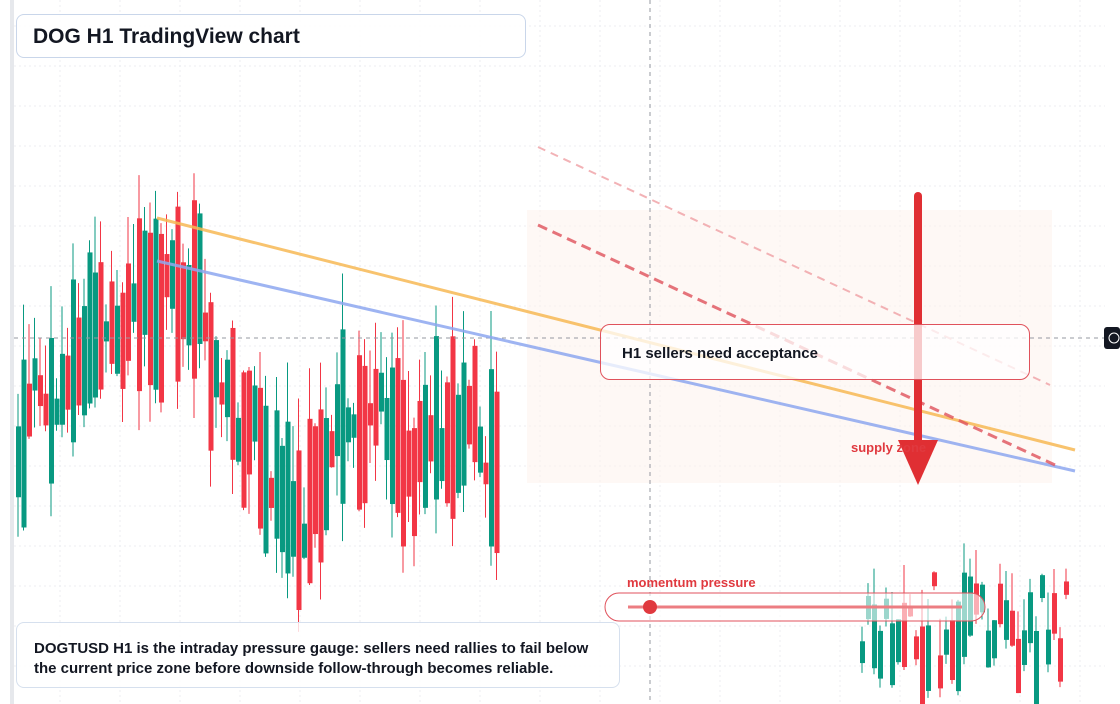  What do you see at coordinates (650, 607) in the screenshot?
I see `momentum-knob` at bounding box center [650, 607].